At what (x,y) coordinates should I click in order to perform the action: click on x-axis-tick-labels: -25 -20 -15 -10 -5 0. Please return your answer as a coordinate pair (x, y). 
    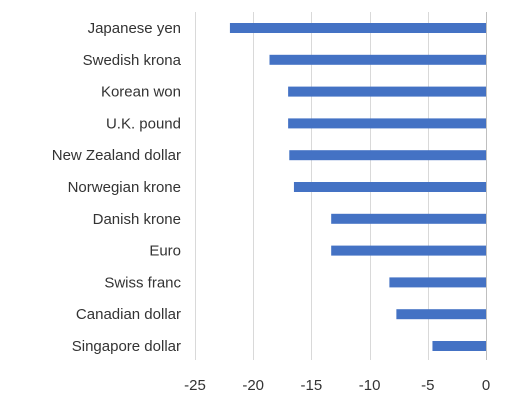
    Looking at the image, I should click on (337, 385).